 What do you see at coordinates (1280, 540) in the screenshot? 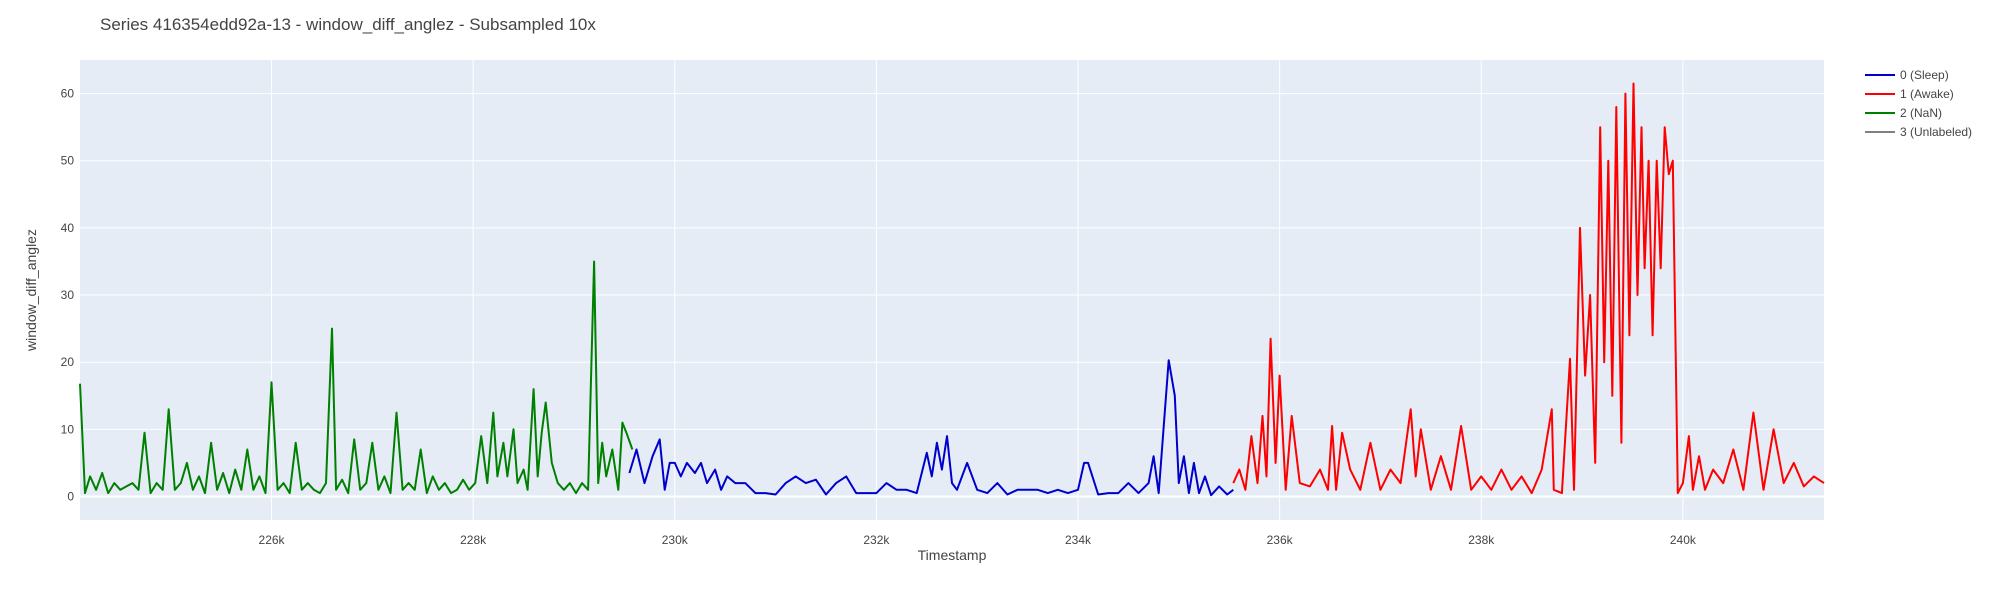
I see `x-tick-label: 236k` at bounding box center [1280, 540].